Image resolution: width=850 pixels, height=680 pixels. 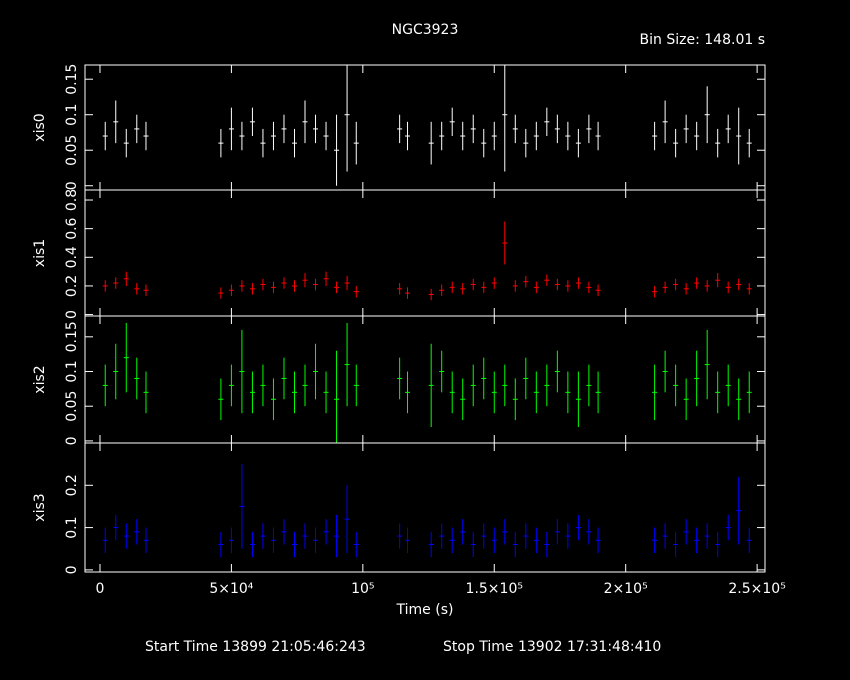 What do you see at coordinates (756, 589) in the screenshot?
I see `x-tick-label: 2.5×10⁵` at bounding box center [756, 589].